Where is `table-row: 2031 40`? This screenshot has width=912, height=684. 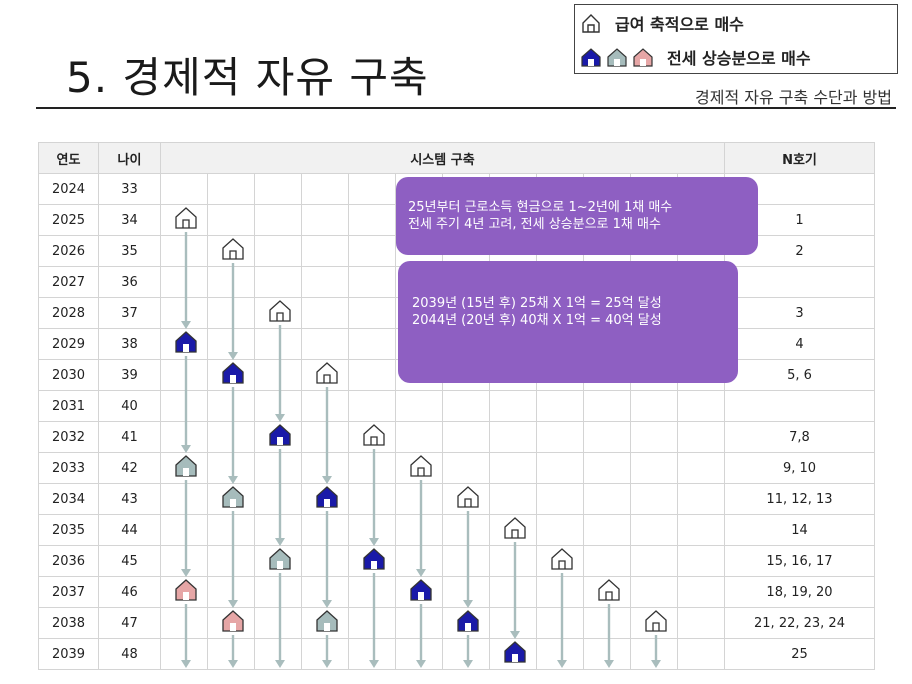
table-row: 2031 40 is located at coordinates (456, 406).